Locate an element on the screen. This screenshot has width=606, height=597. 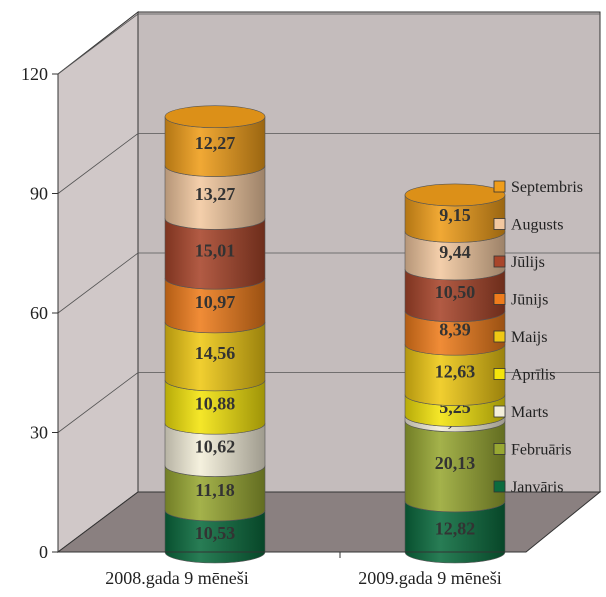
data-label: 12,63 is located at coordinates (455, 371).